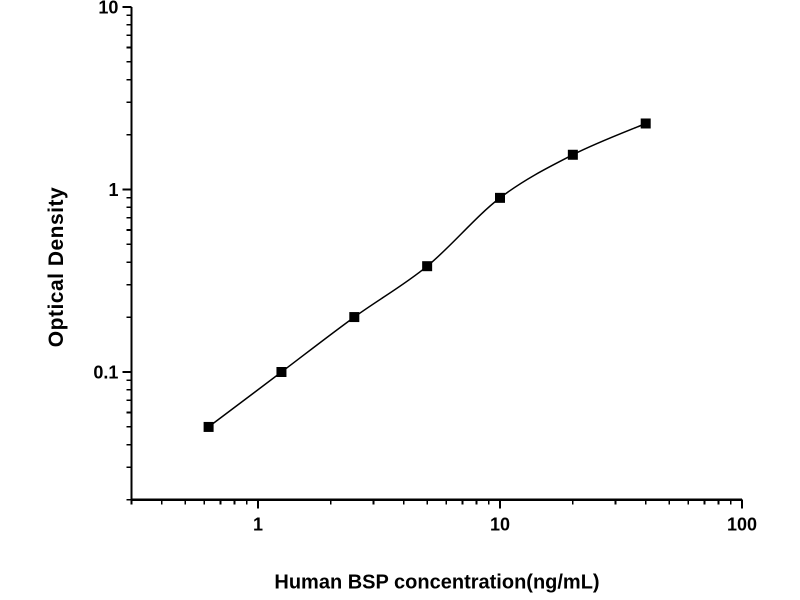 The width and height of the screenshot is (800, 600). I want to click on y-axis-title: Optical Density, so click(56, 267).